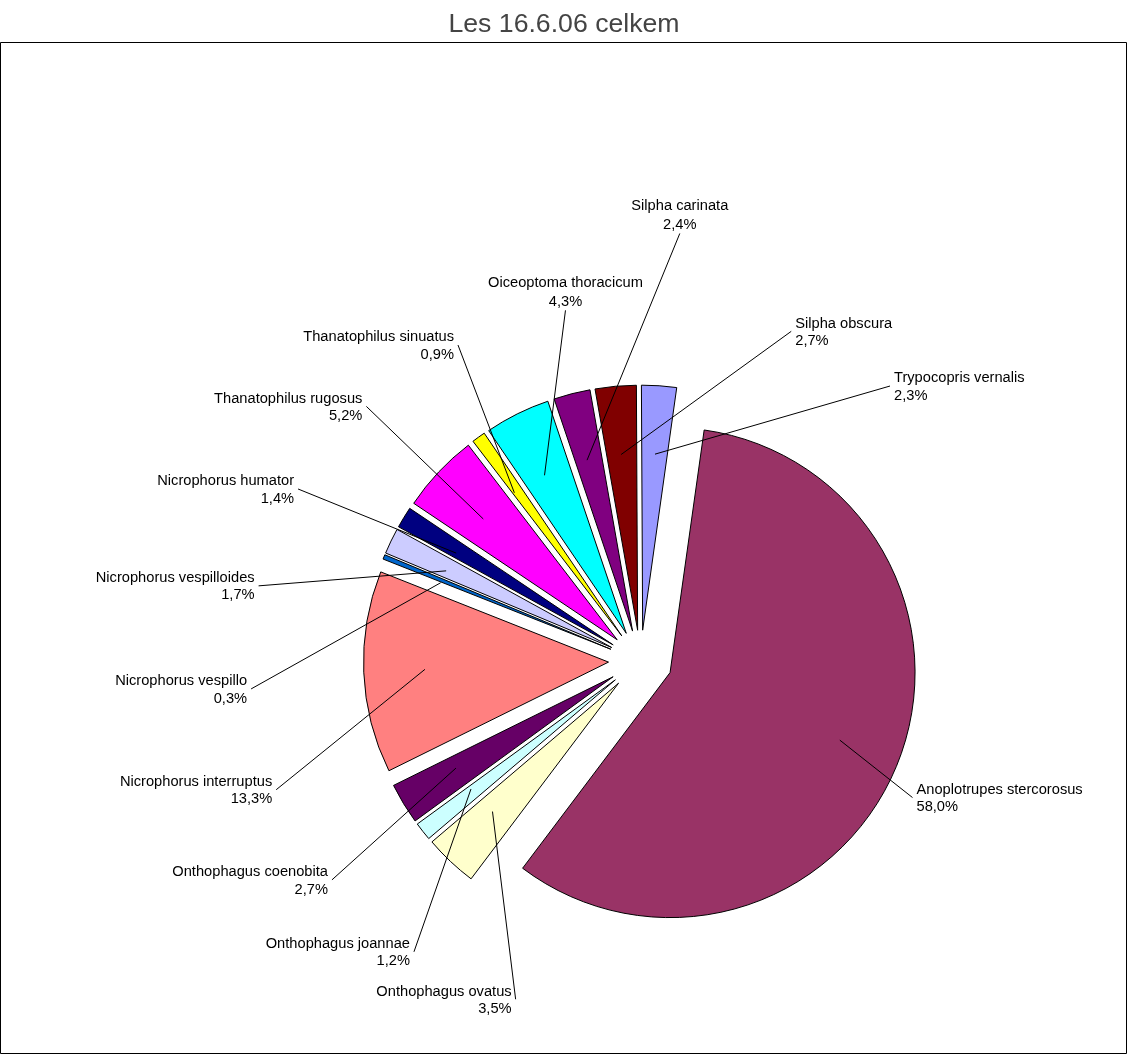  Describe the element at coordinates (345, 415) in the screenshot. I see `data-label: 5,2%` at that location.